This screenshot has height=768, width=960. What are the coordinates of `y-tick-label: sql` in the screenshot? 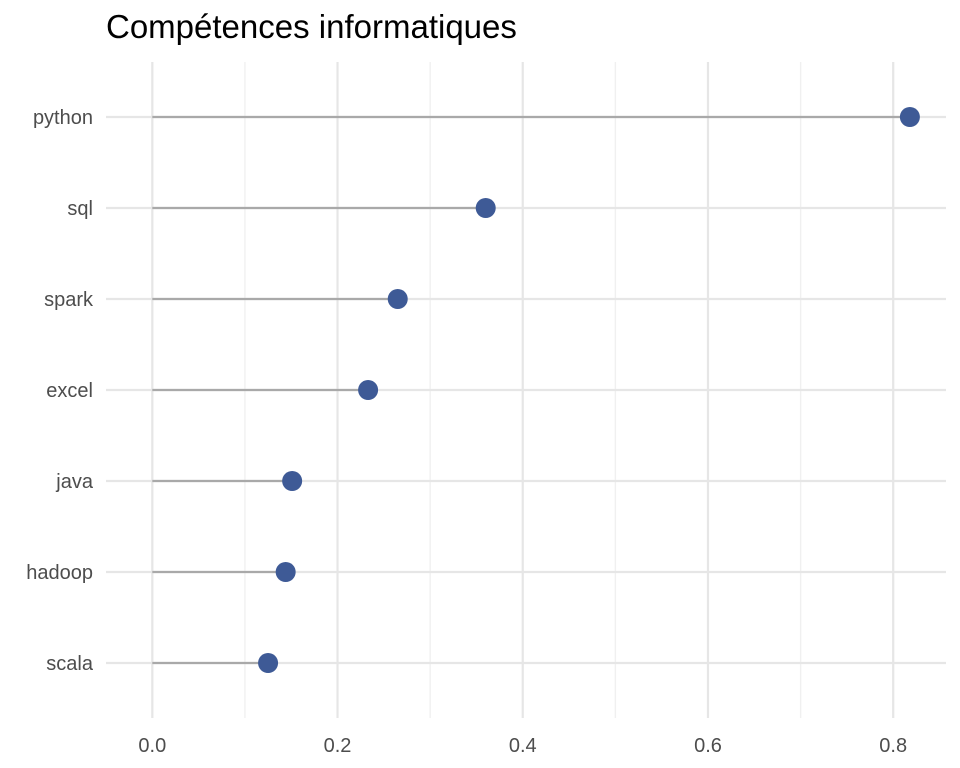 It's located at (80, 209).